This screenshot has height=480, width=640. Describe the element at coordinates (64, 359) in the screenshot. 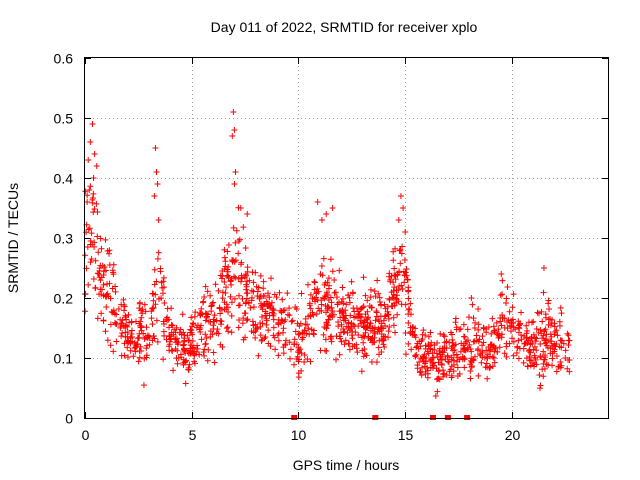

I see `y-tick-label: 0.1` at that location.